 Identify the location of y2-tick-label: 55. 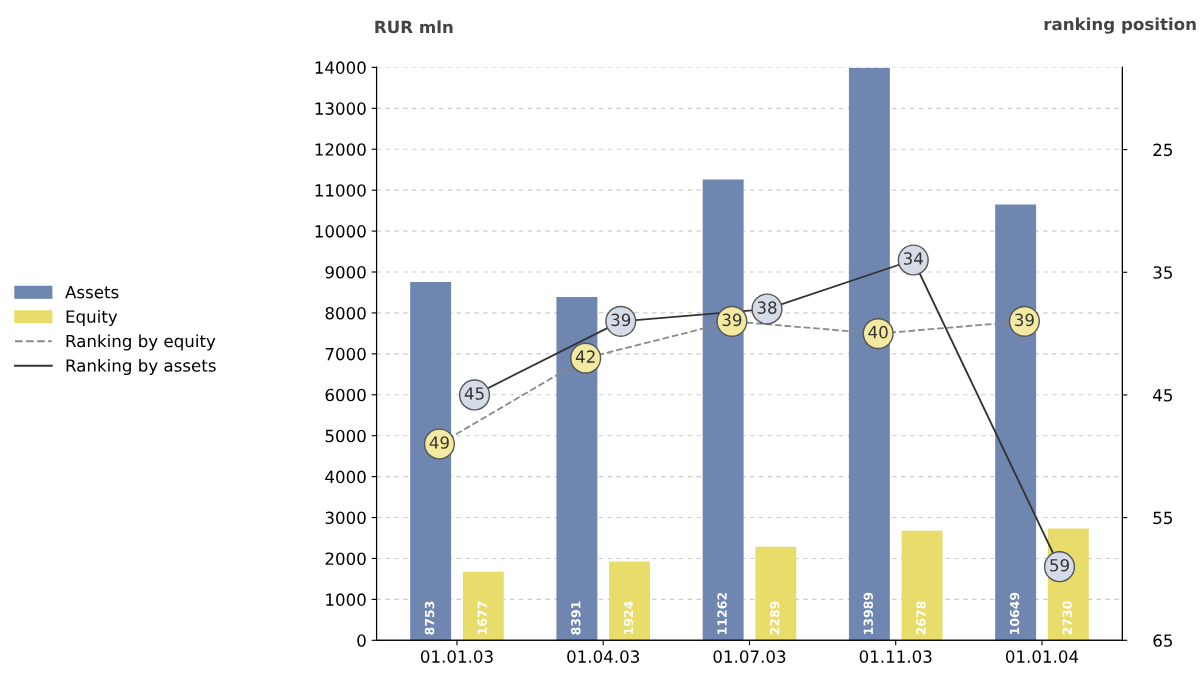
(1163, 518).